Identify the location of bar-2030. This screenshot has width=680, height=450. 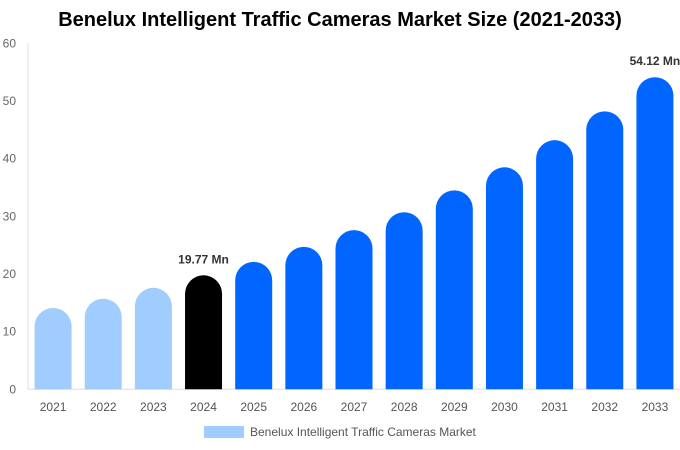
(504, 278).